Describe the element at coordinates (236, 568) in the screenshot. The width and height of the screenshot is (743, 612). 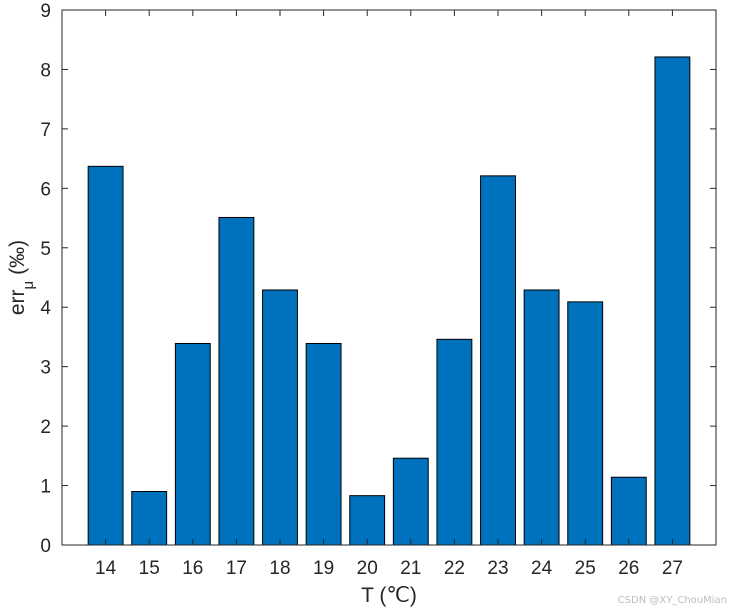
I see `x-tick-label-17: 17` at that location.